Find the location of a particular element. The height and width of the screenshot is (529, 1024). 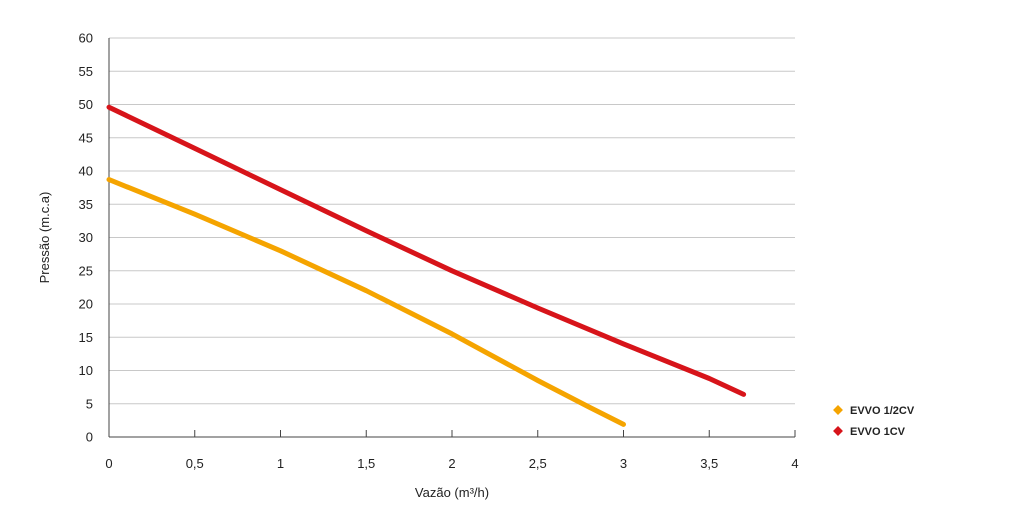

x-tick-label: 1 is located at coordinates (280, 463).